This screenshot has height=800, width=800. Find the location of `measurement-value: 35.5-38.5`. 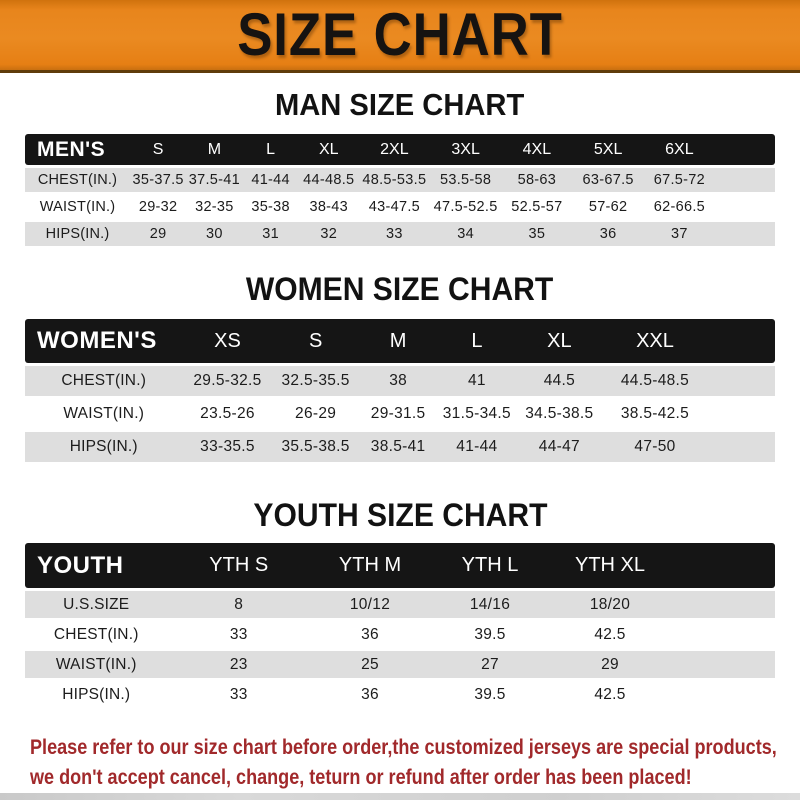

measurement-value: 35.5-38.5 is located at coordinates (315, 446).